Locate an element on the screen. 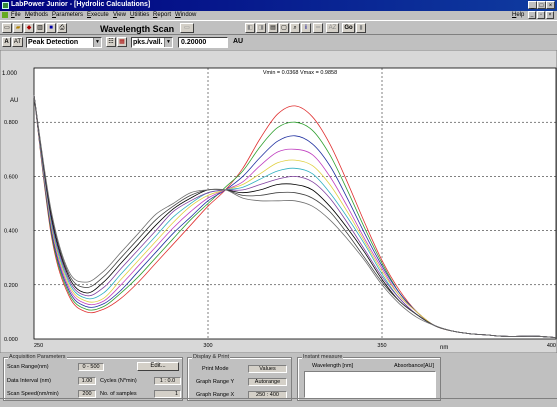 Image resolution: width=557 pixels, height=407 pixels. measure-icon: ▭ is located at coordinates (187, 28).